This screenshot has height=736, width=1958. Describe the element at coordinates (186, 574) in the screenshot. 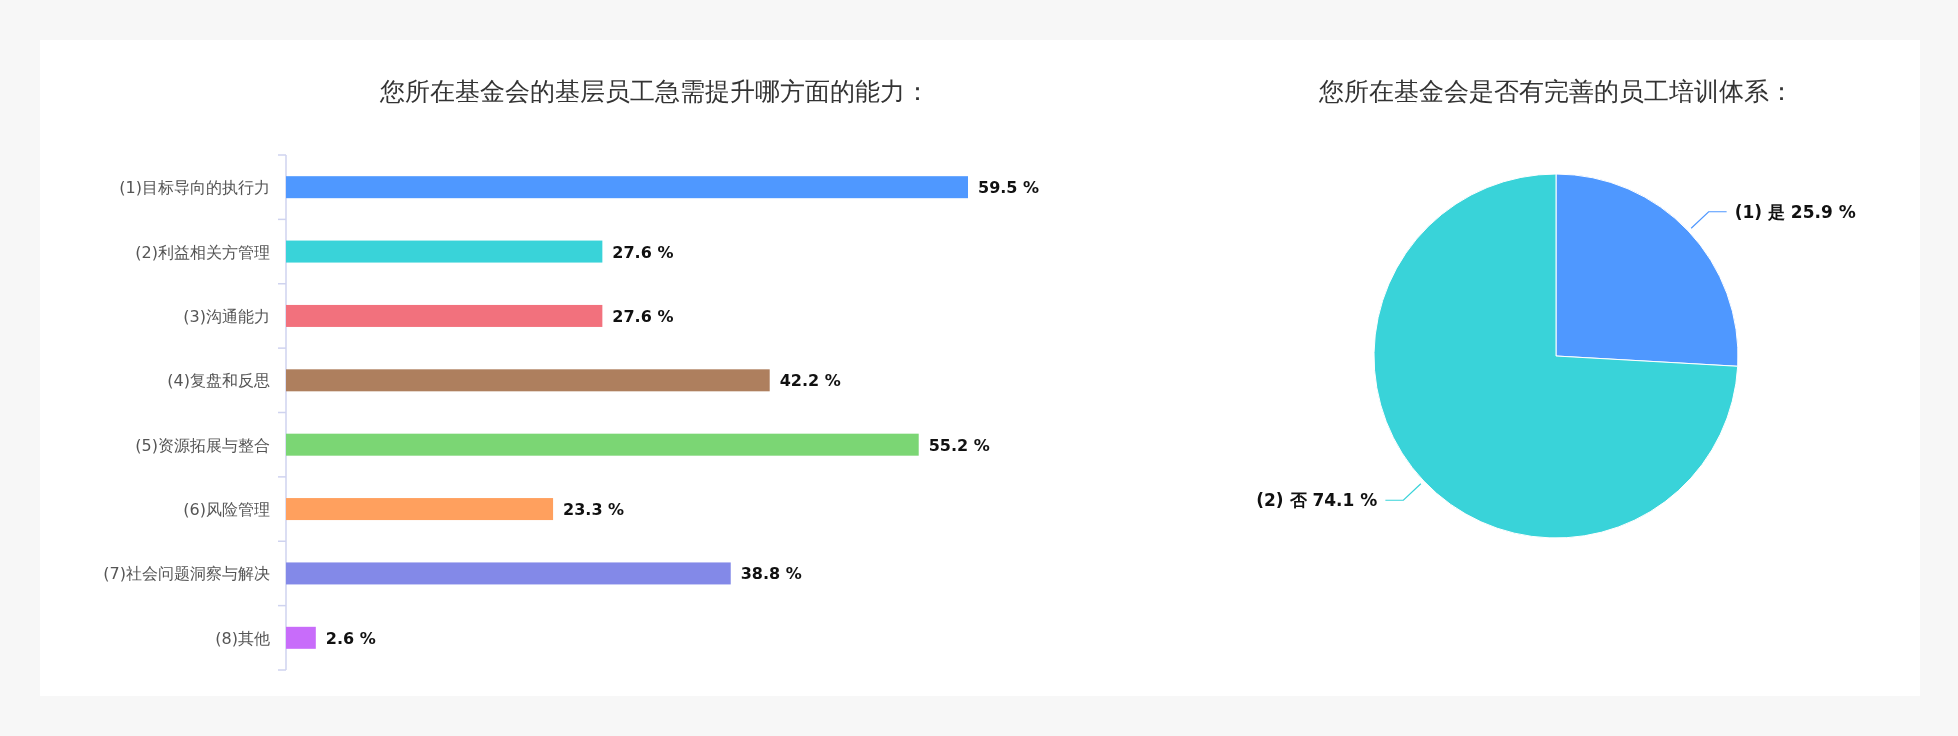

I see `y-tick-label: (7)社会问题洞察与解决` at that location.